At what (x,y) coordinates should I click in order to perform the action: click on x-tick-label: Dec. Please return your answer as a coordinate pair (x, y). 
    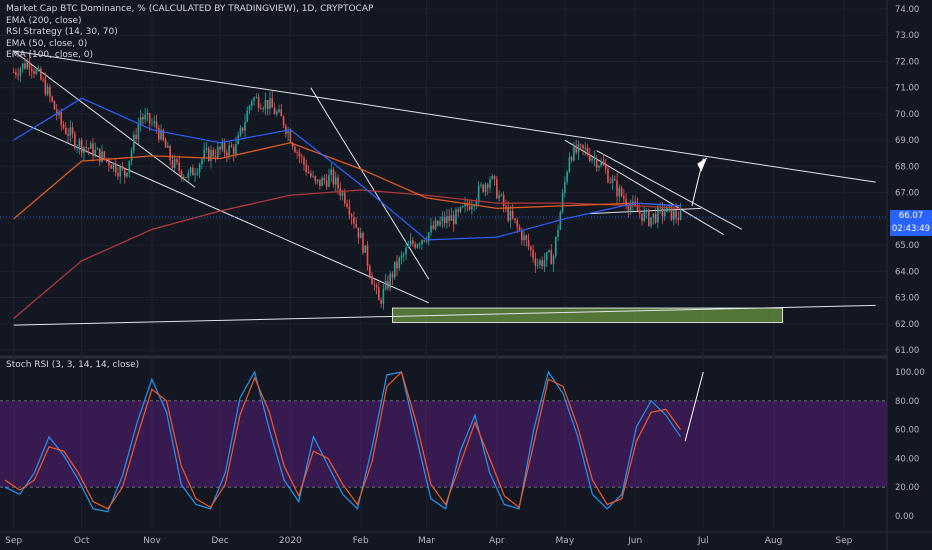
    Looking at the image, I should click on (219, 541).